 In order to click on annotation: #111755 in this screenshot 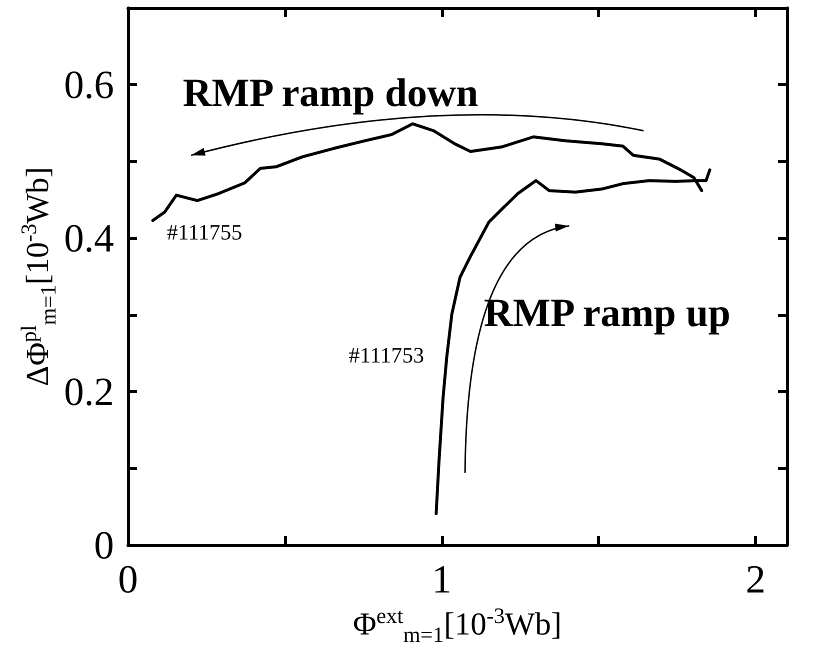, I will do `click(204, 231)`.